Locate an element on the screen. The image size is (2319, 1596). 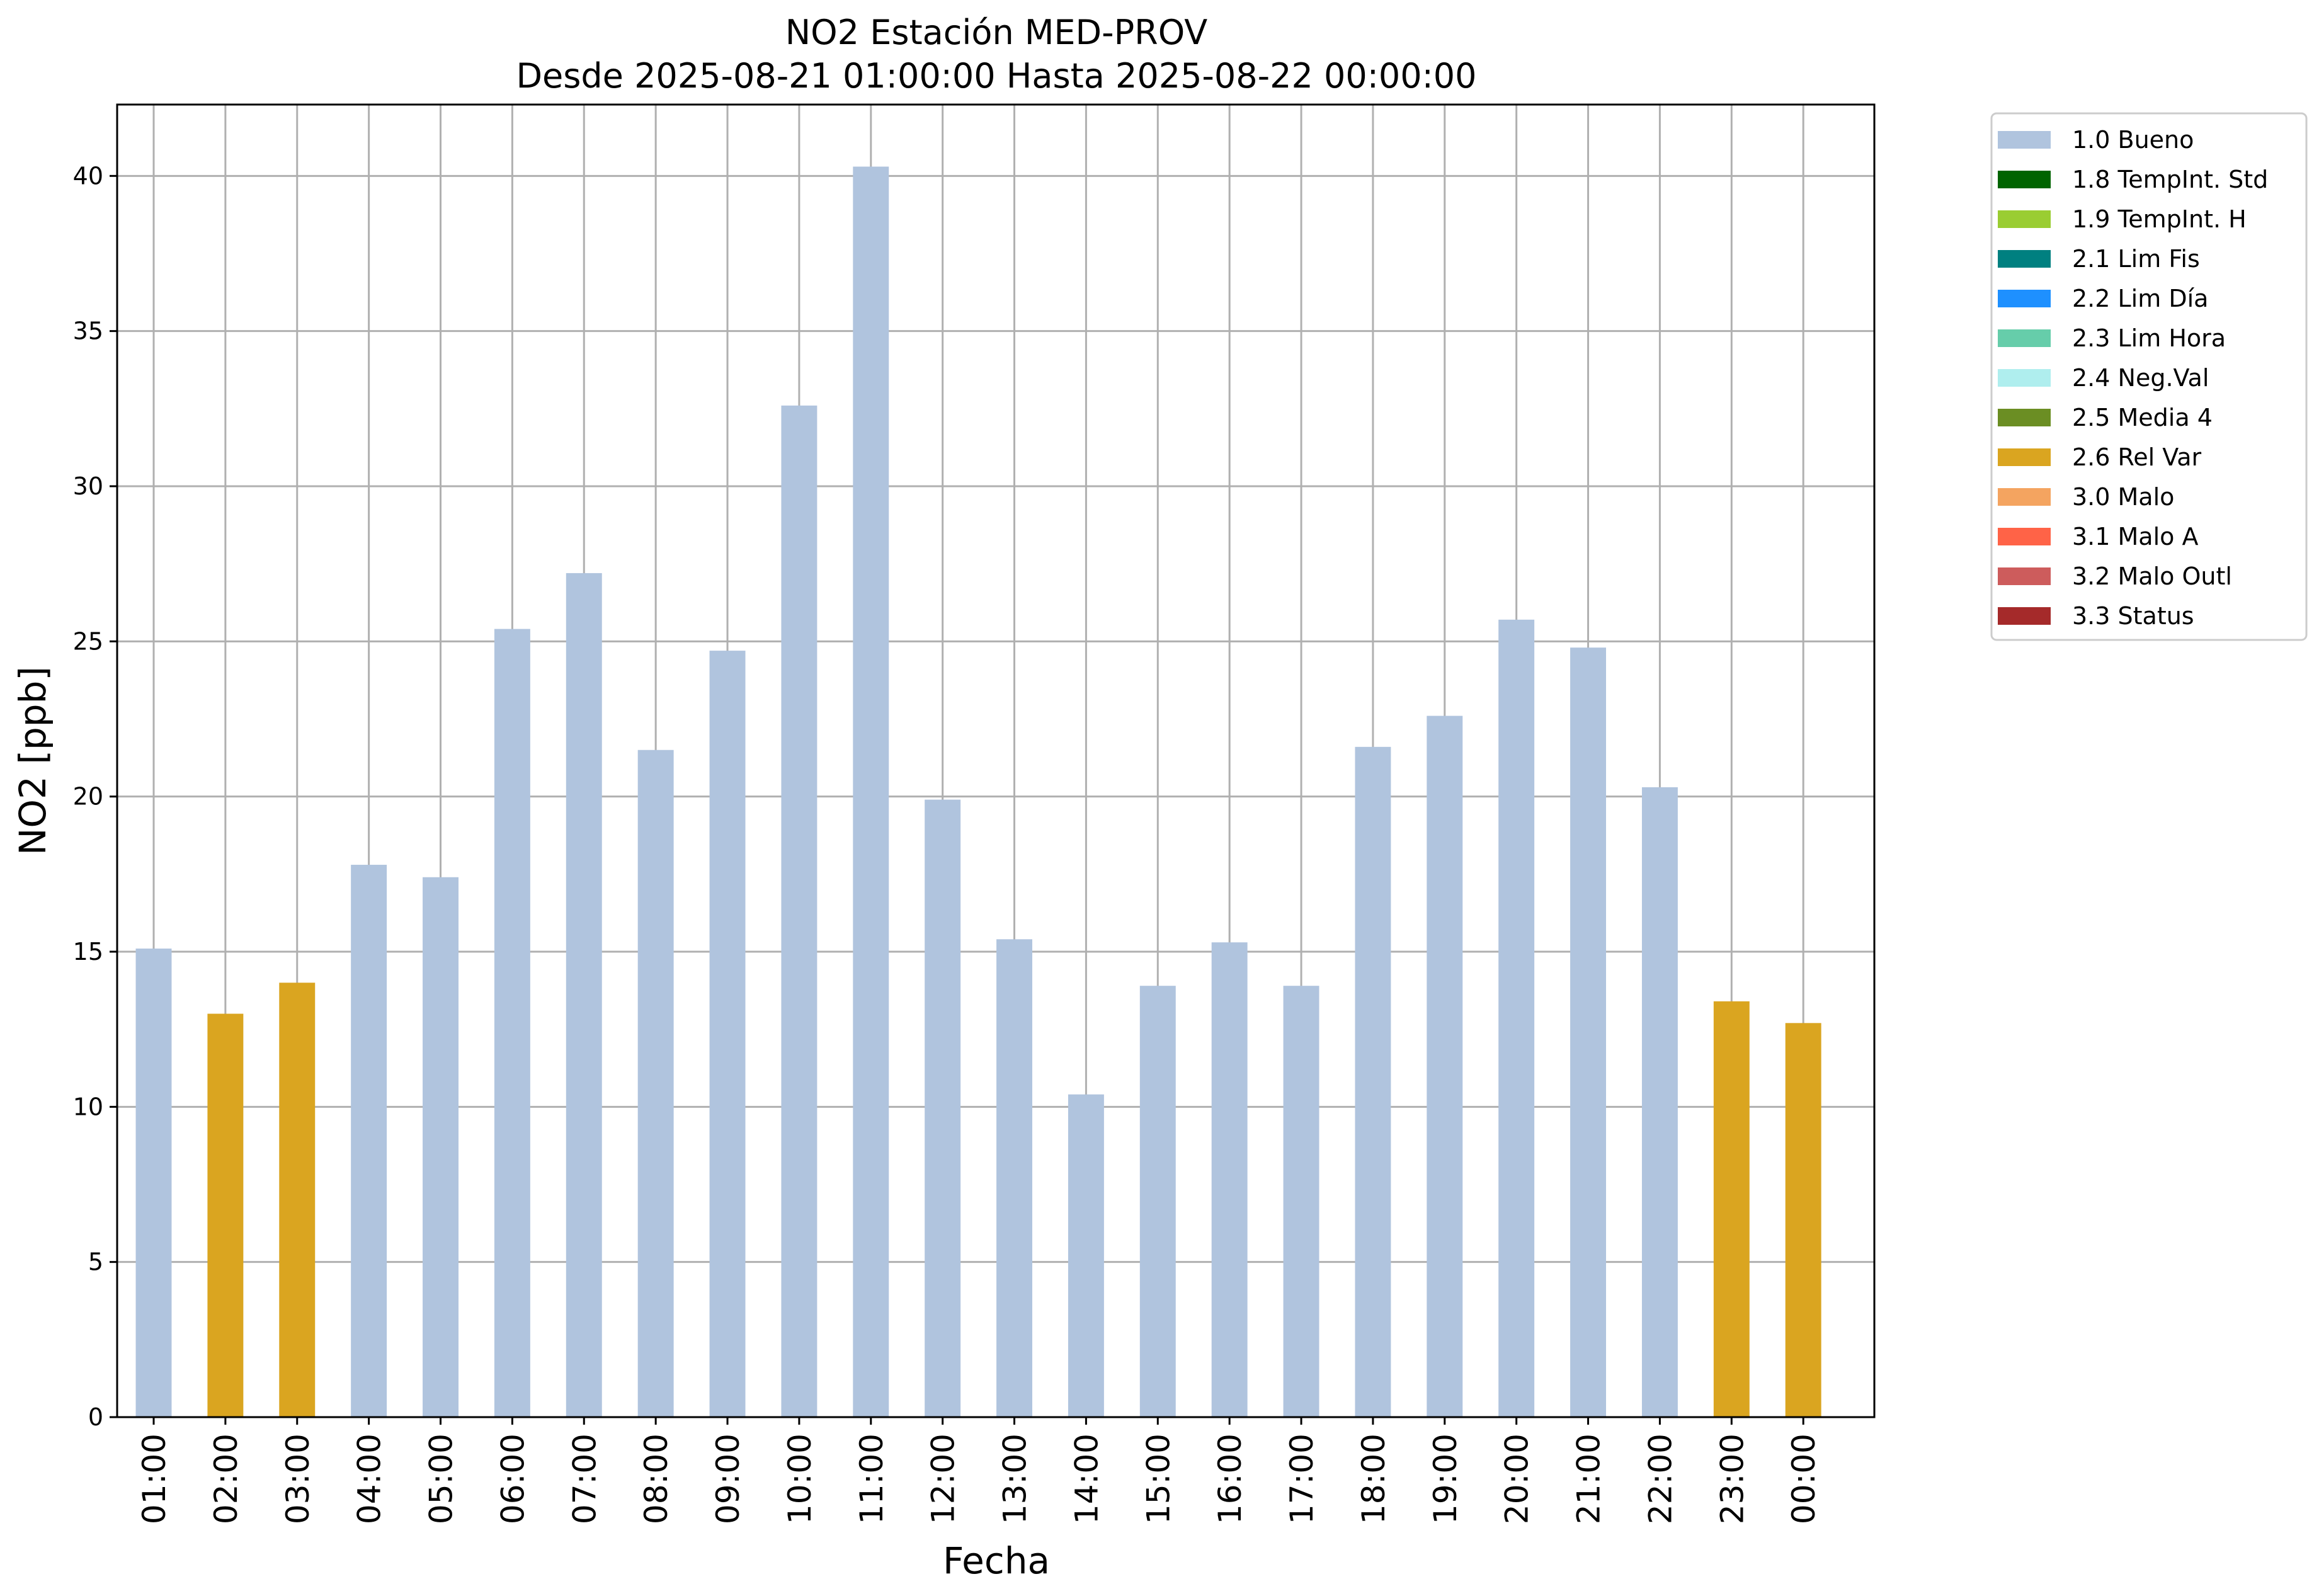
bar-1200: 12:00: 19.9 is located at coordinates (943, 1108).